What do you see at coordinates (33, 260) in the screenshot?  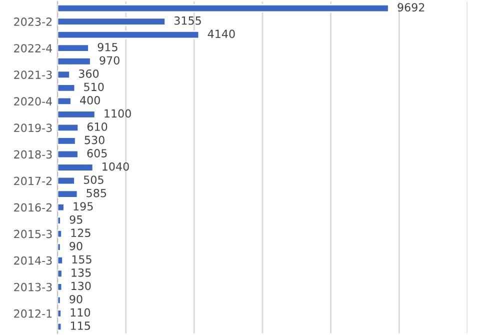 I see `y-tick-label: 2014-3` at bounding box center [33, 260].